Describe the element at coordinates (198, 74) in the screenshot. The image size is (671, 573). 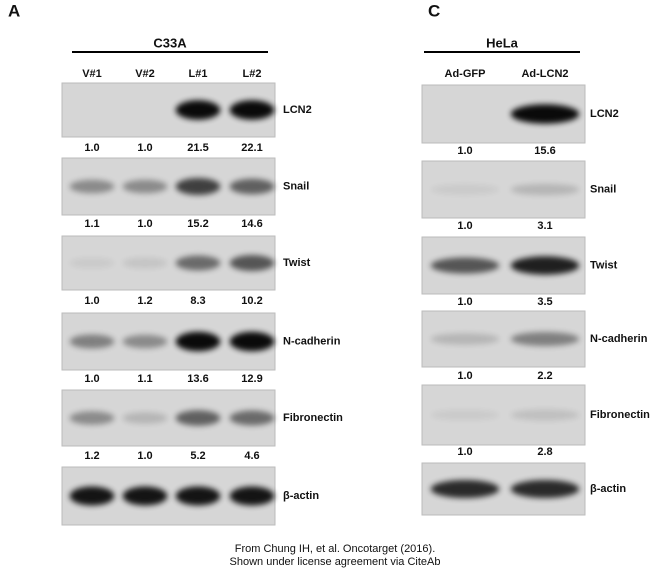
I see `lane-label: L#1` at that location.